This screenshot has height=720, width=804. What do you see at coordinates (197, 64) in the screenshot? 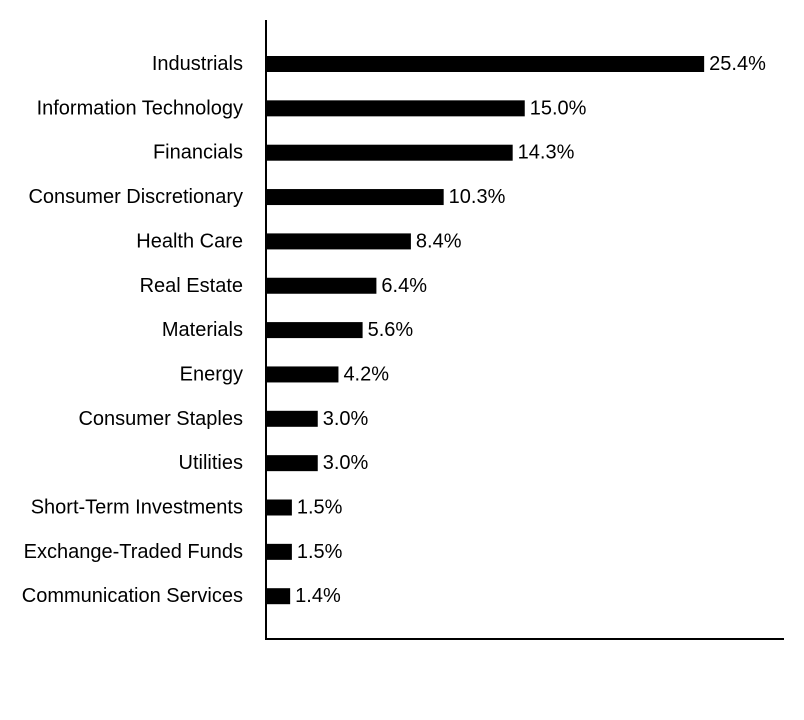
I see `category-label-industrials: Industrials` at bounding box center [197, 64].